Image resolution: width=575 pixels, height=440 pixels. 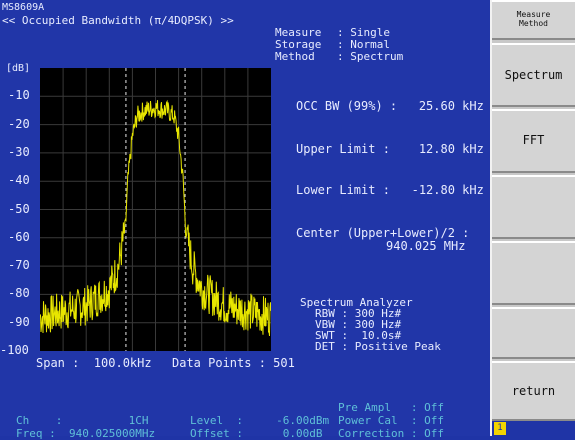 What do you see at coordinates (332, 45) in the screenshot?
I see `storage-setting: Storage : Normal` at bounding box center [332, 45].